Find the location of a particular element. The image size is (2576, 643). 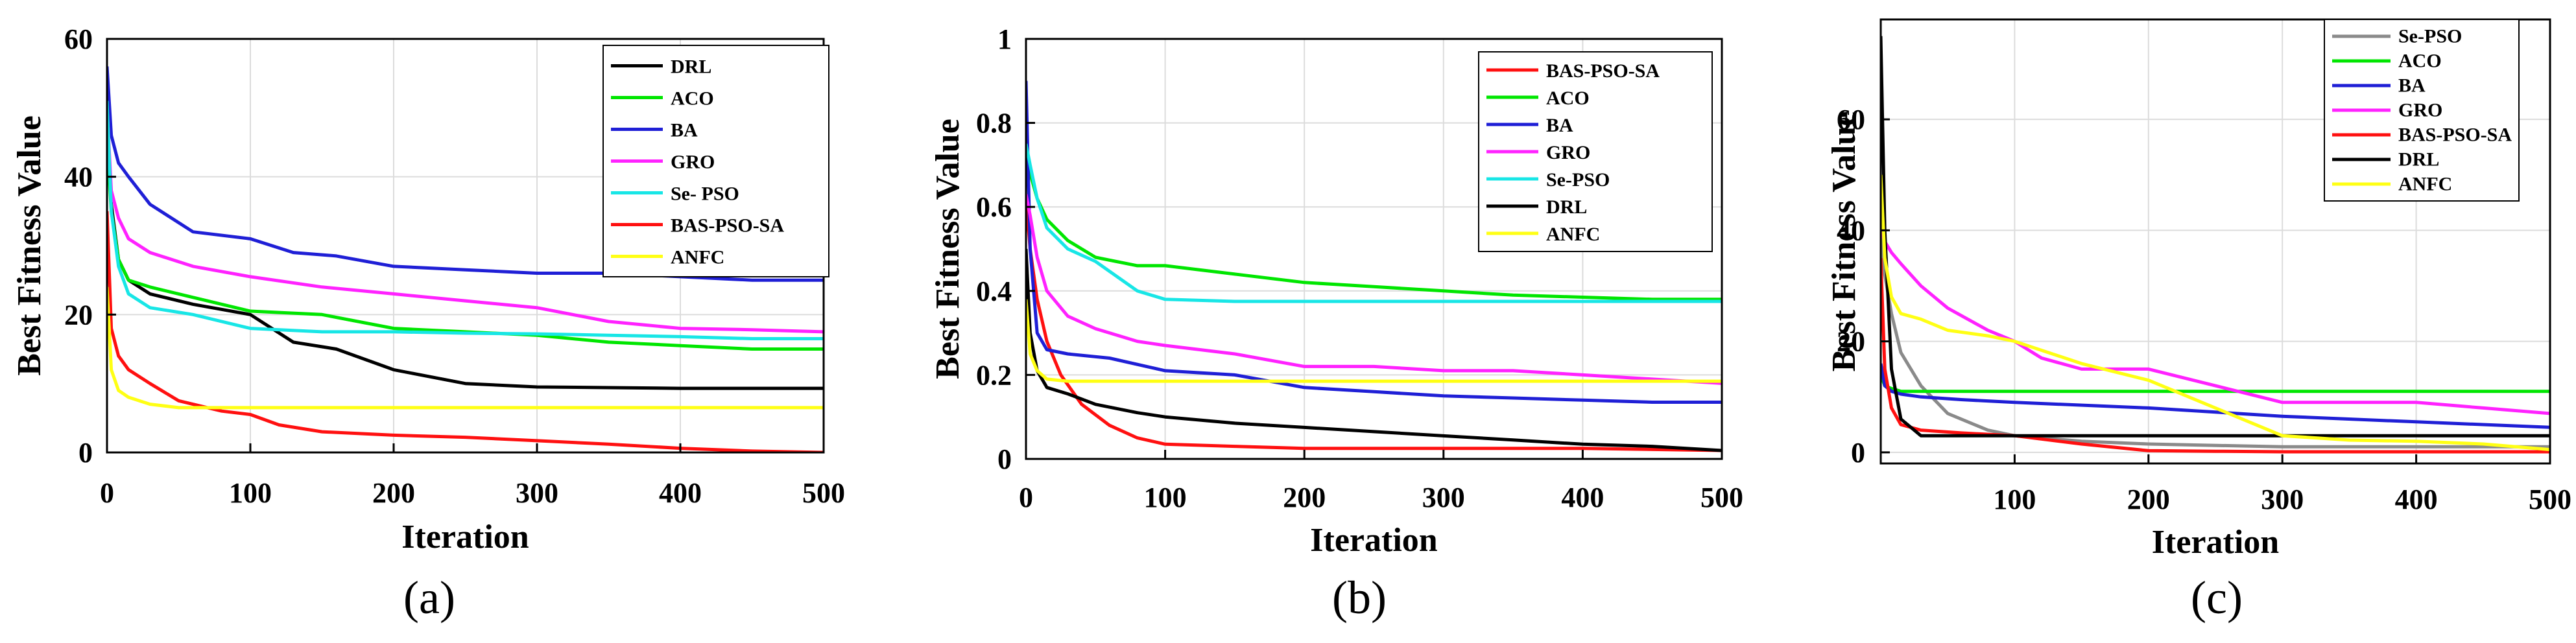

y-tick-label: 0.4 is located at coordinates (994, 291).